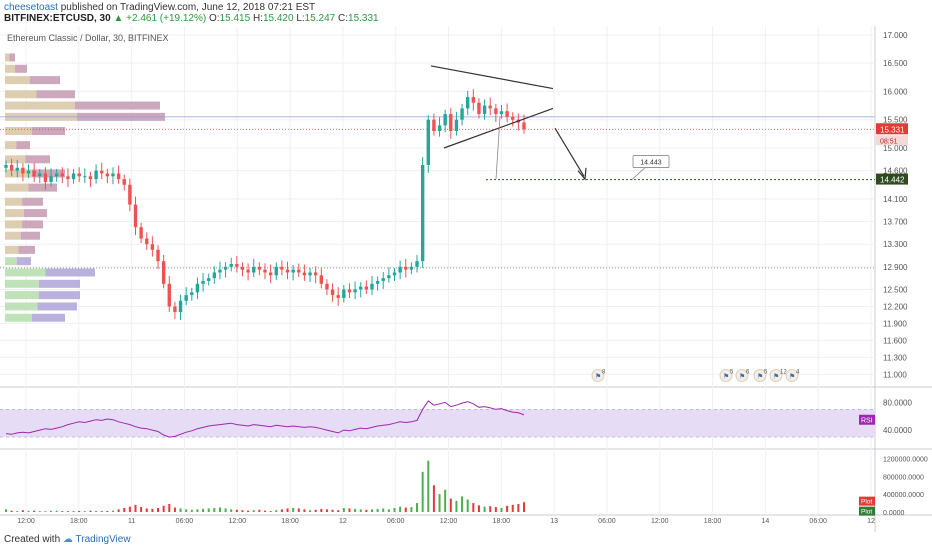  What do you see at coordinates (867, 421) in the screenshot?
I see `rsi-badge-label: RSI` at bounding box center [867, 421].